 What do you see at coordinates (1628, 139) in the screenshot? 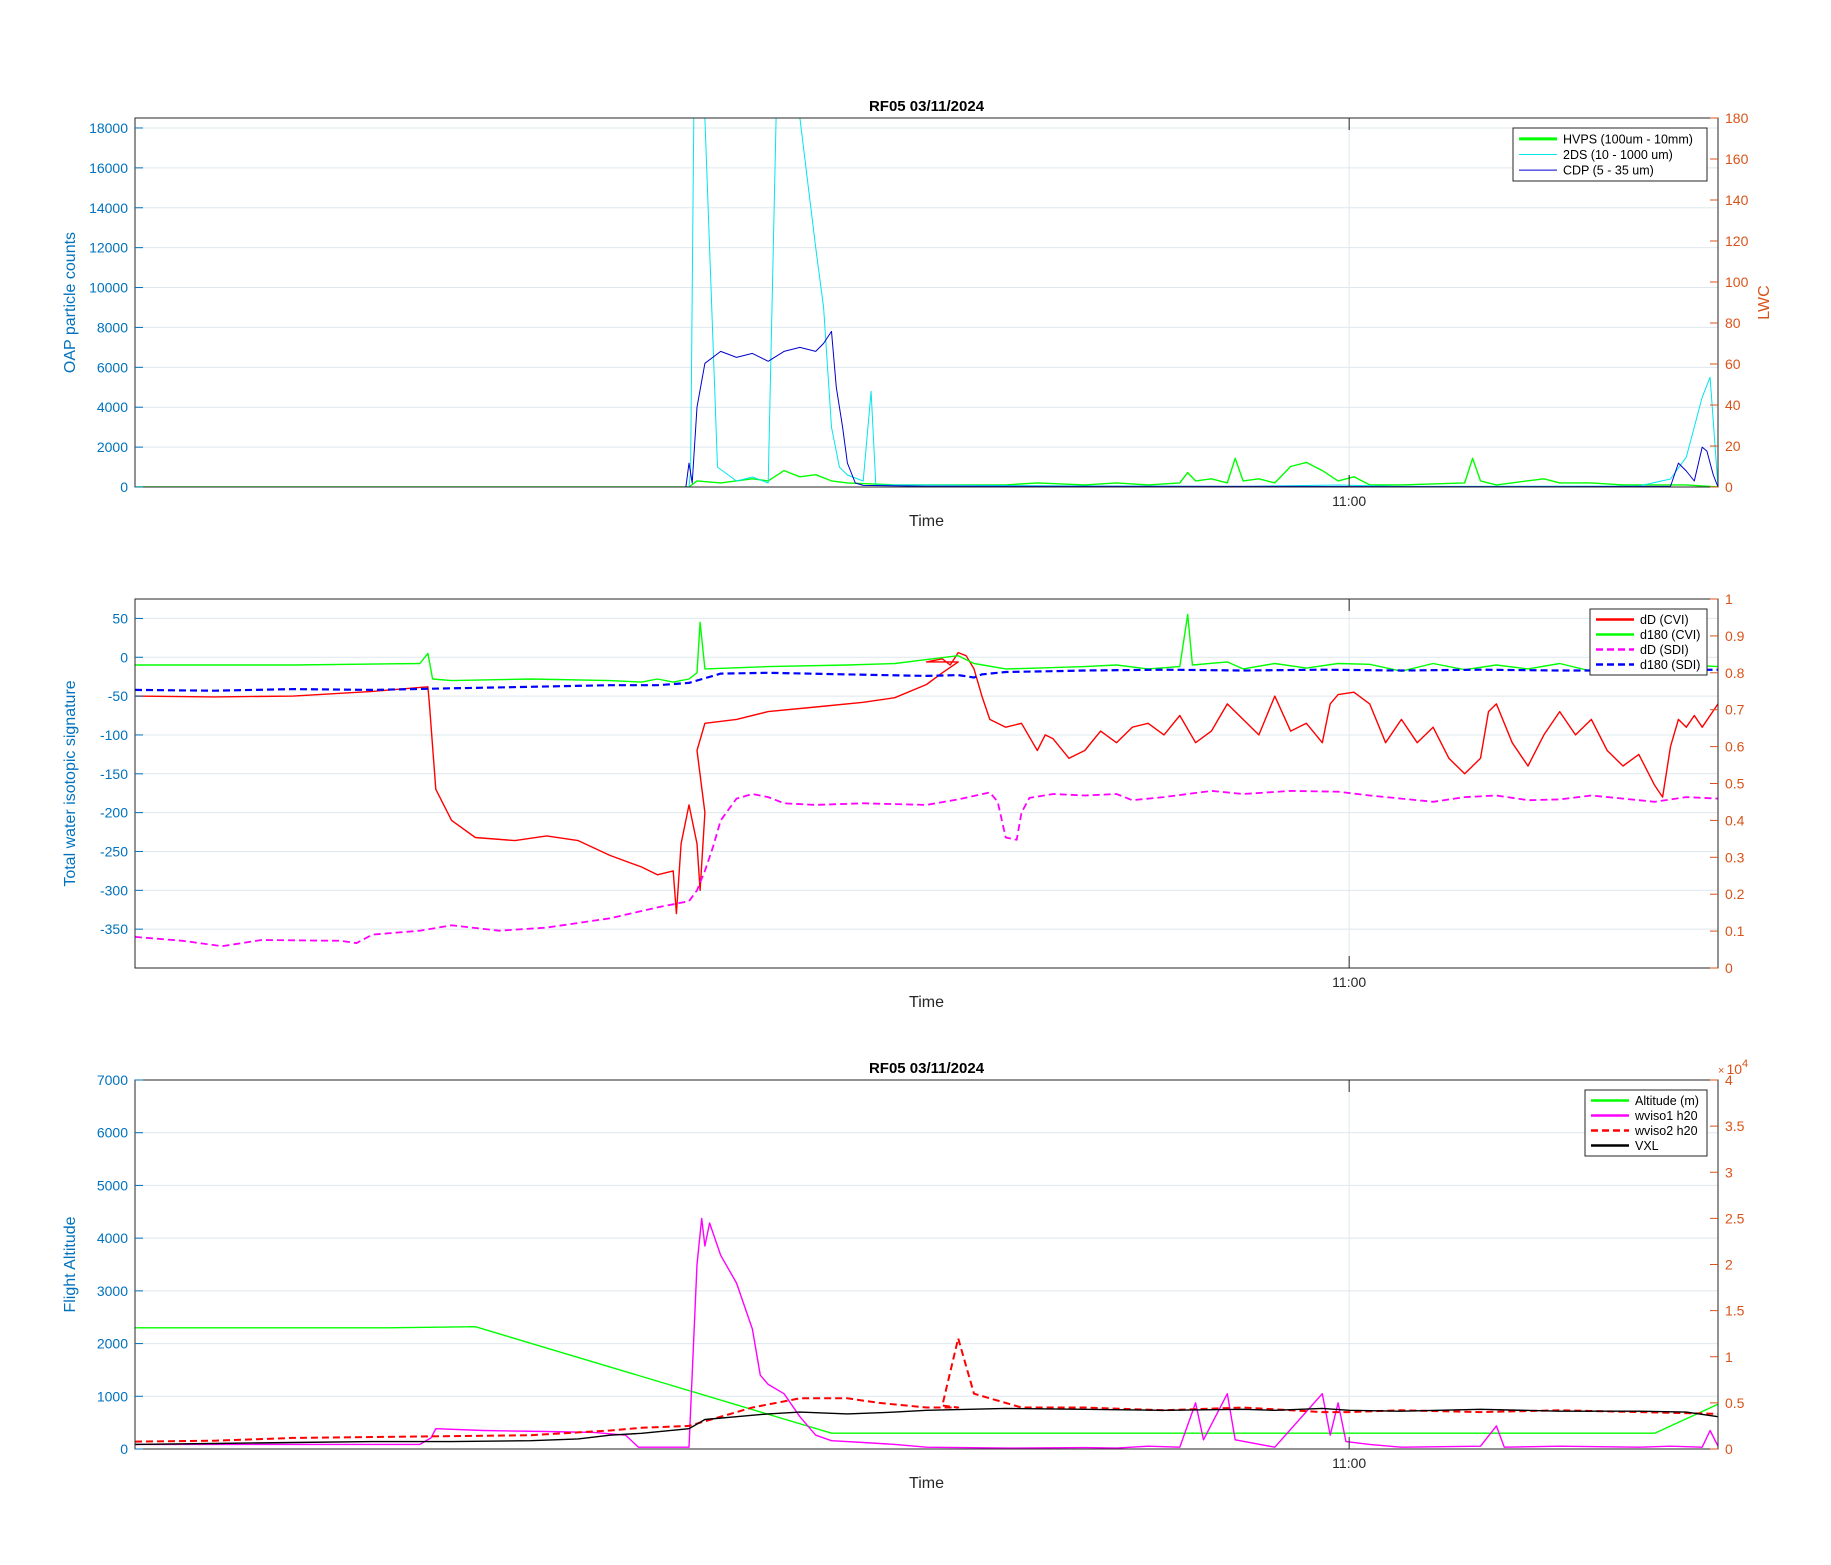
I see `legend-entry-label: HVPS (100um - 10mm)` at bounding box center [1628, 139].